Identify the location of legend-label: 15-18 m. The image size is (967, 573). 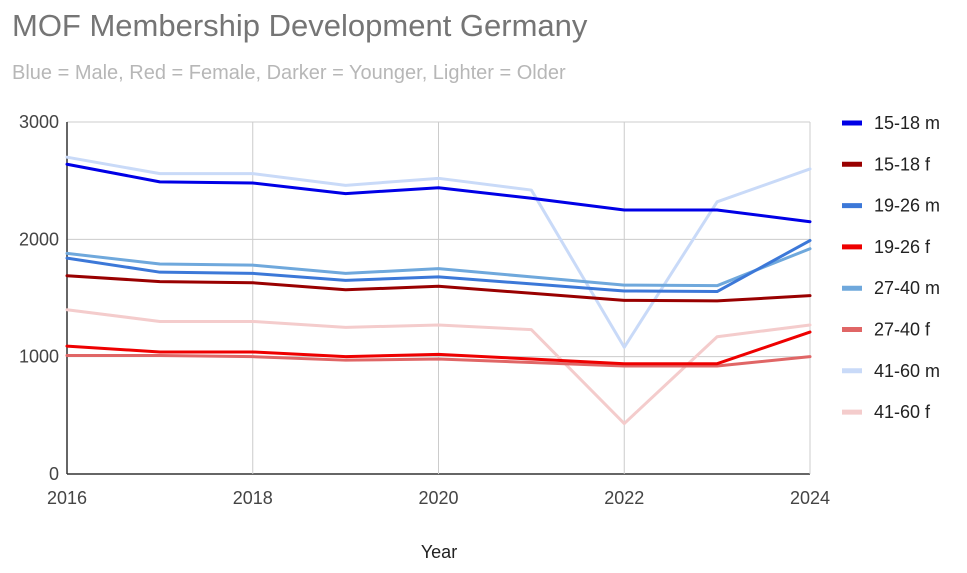
(907, 123).